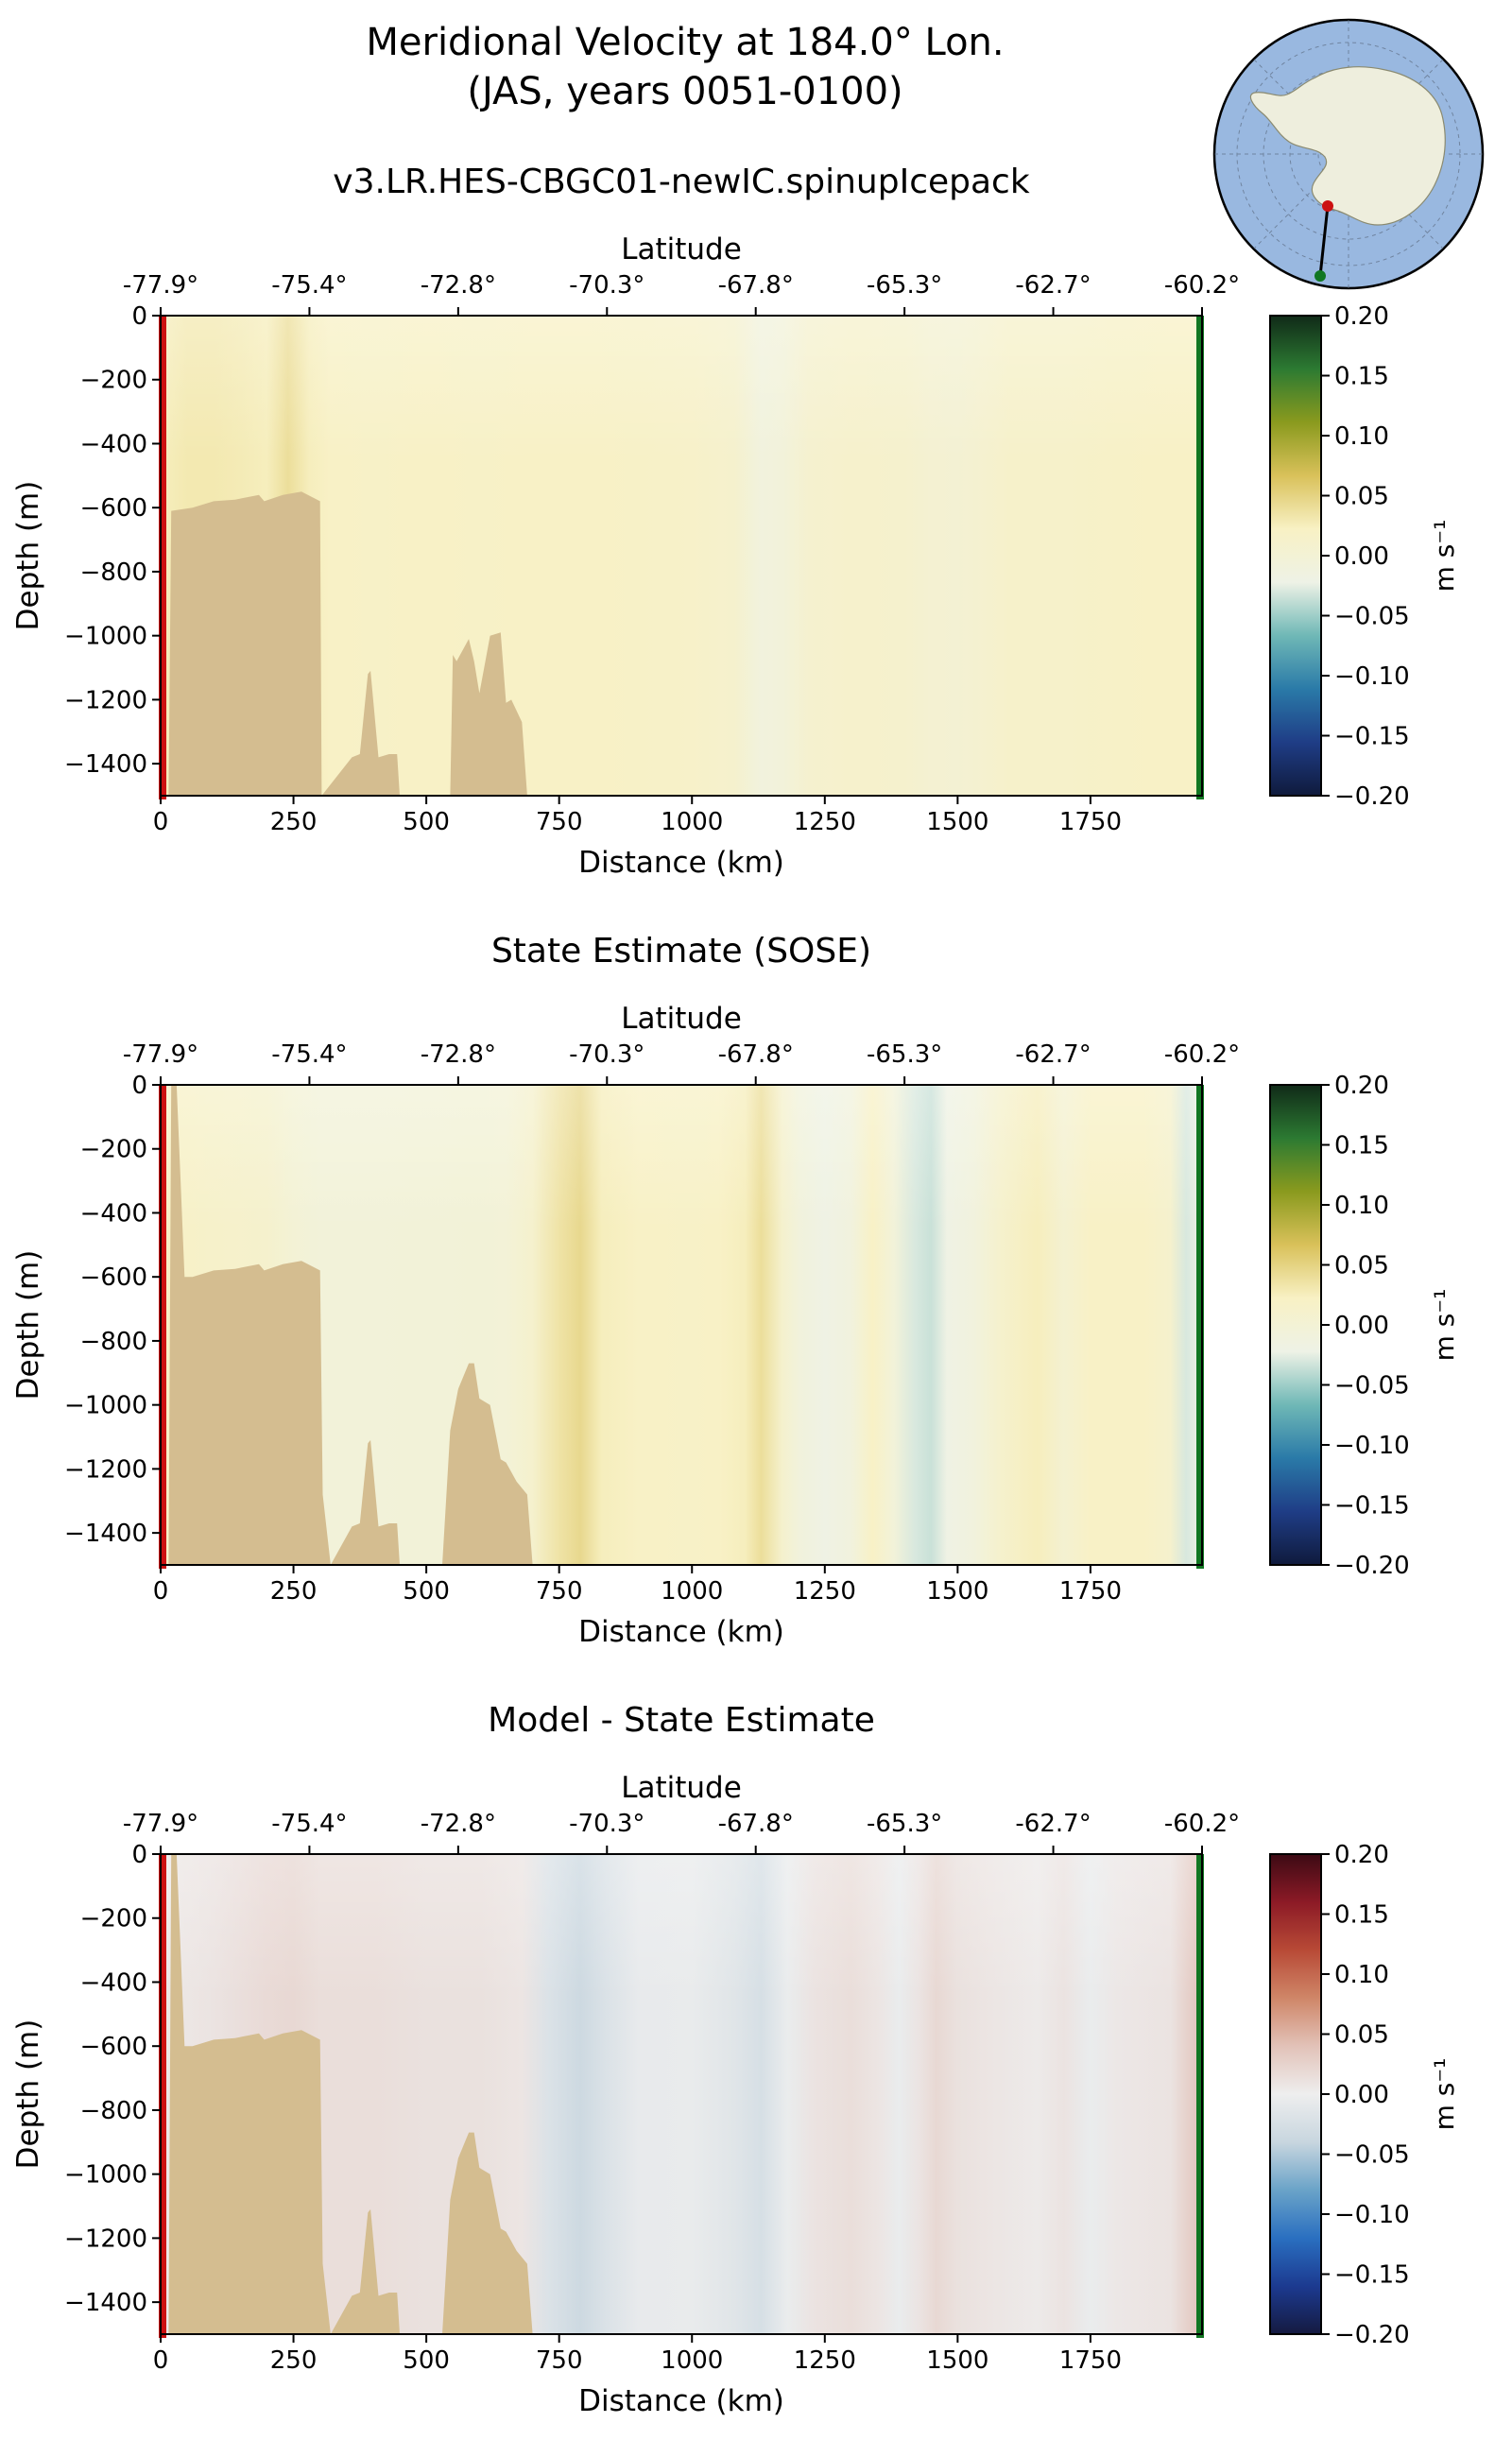  Describe the element at coordinates (161, 2360) in the screenshot. I see `x-tick-label: 0` at that location.